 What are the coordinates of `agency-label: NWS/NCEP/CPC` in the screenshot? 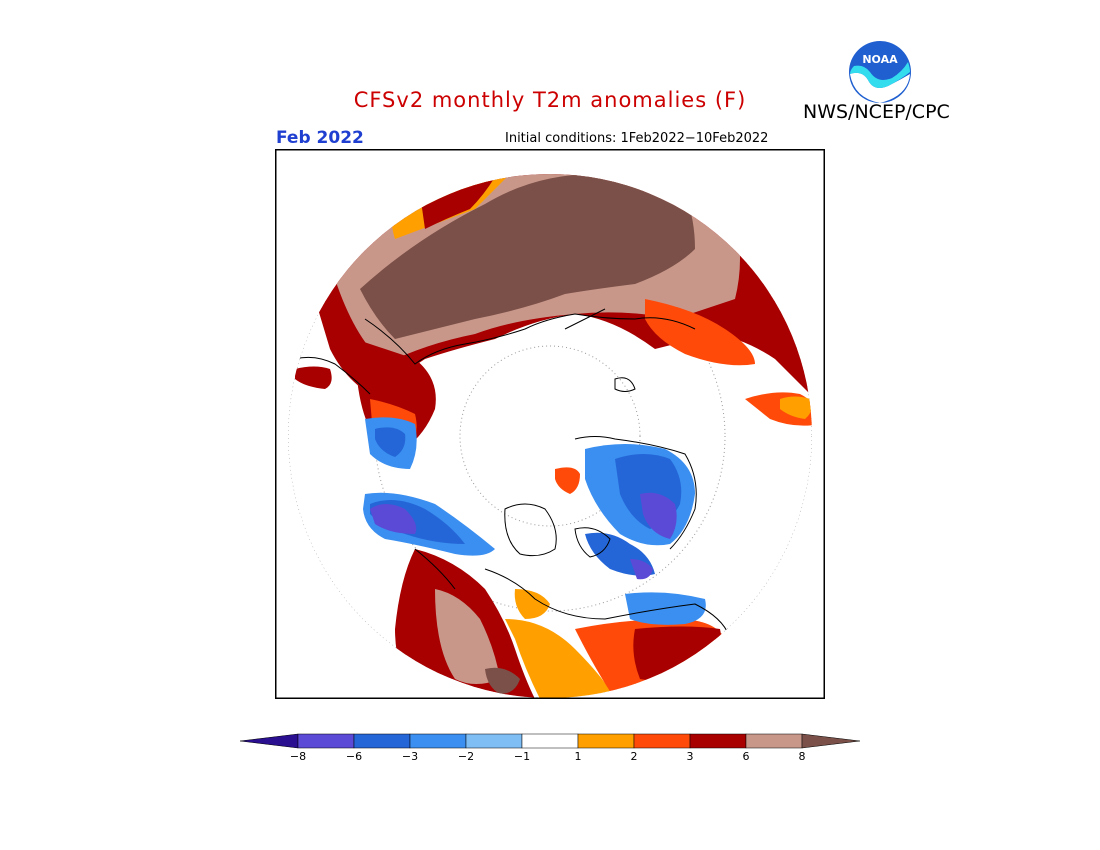 It's located at (876, 112).